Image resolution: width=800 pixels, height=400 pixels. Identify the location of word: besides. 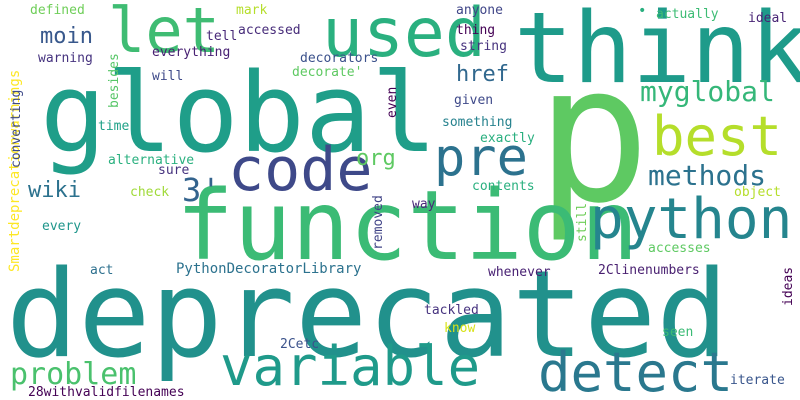
(114, 80).